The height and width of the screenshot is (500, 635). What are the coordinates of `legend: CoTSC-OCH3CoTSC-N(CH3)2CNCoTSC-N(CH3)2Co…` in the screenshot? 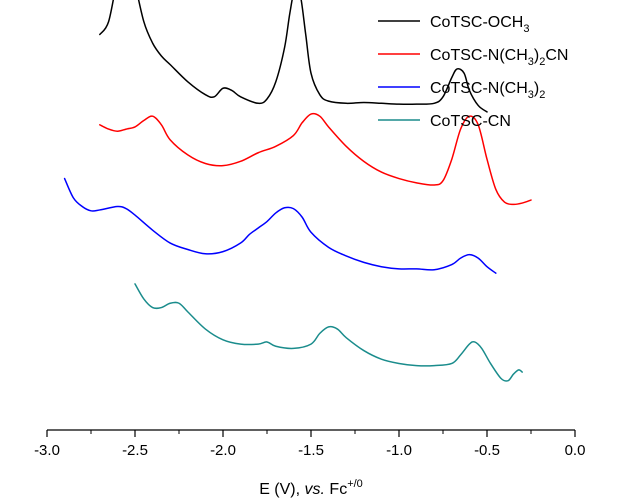 It's located at (473, 72).